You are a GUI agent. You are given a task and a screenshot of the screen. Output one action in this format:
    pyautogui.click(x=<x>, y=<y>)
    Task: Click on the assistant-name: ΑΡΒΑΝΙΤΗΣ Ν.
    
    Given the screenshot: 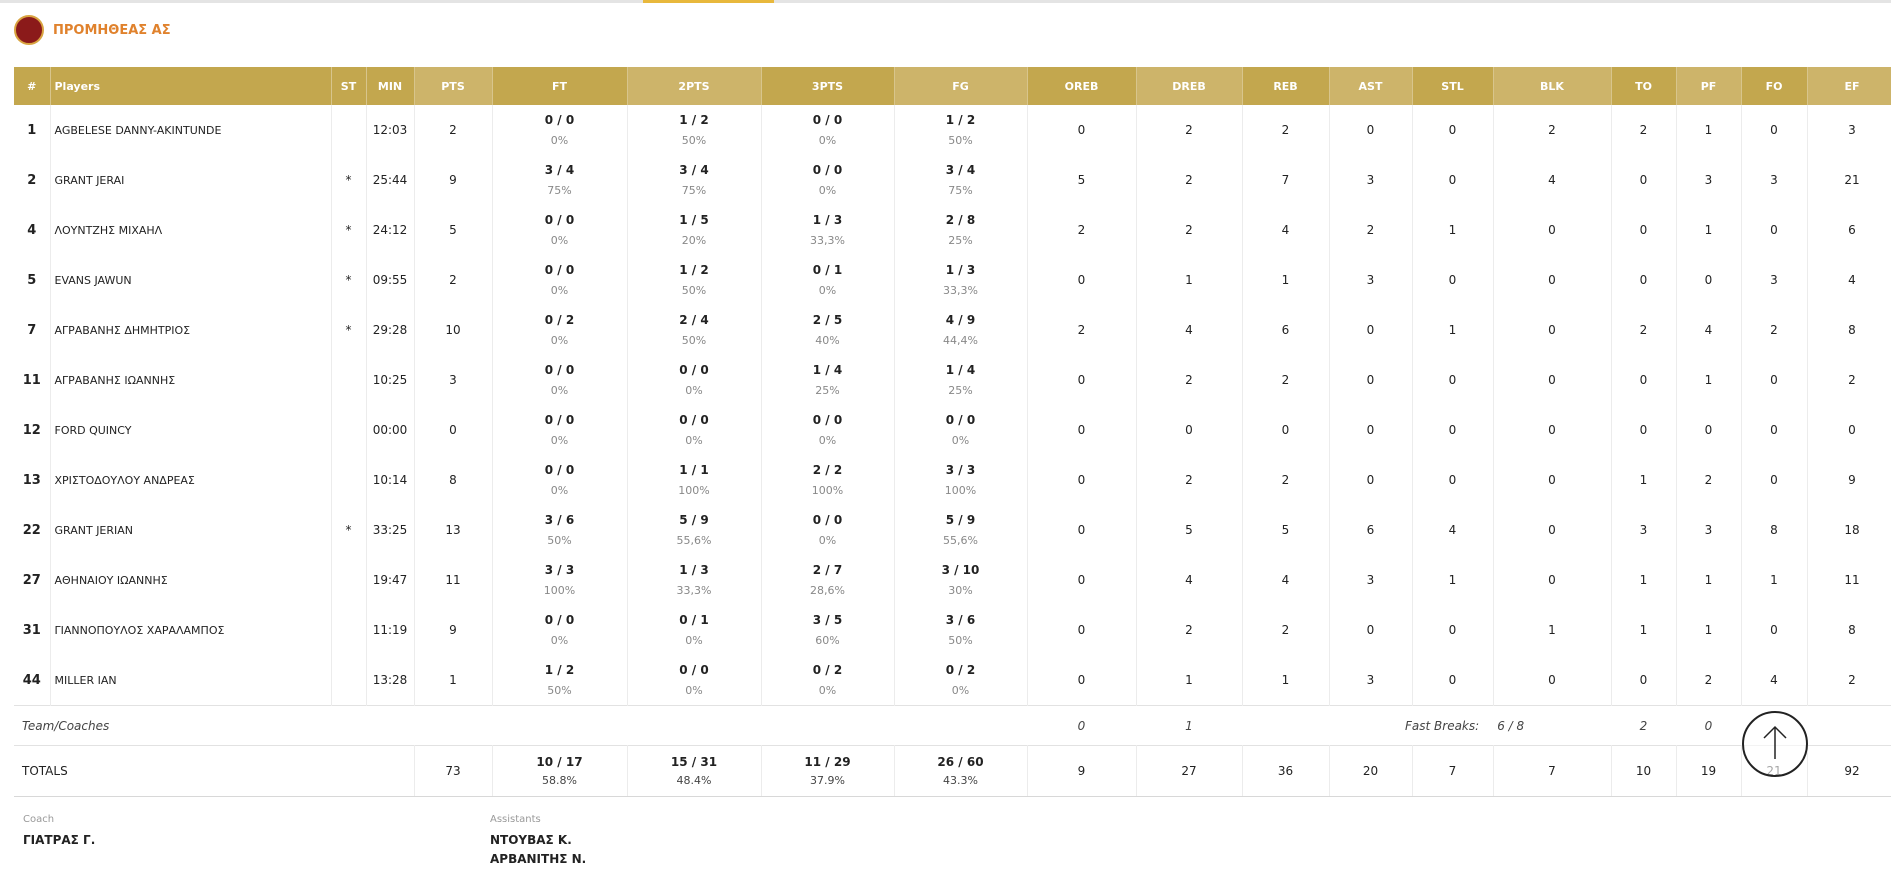 What is the action you would take?
    pyautogui.click(x=538, y=859)
    